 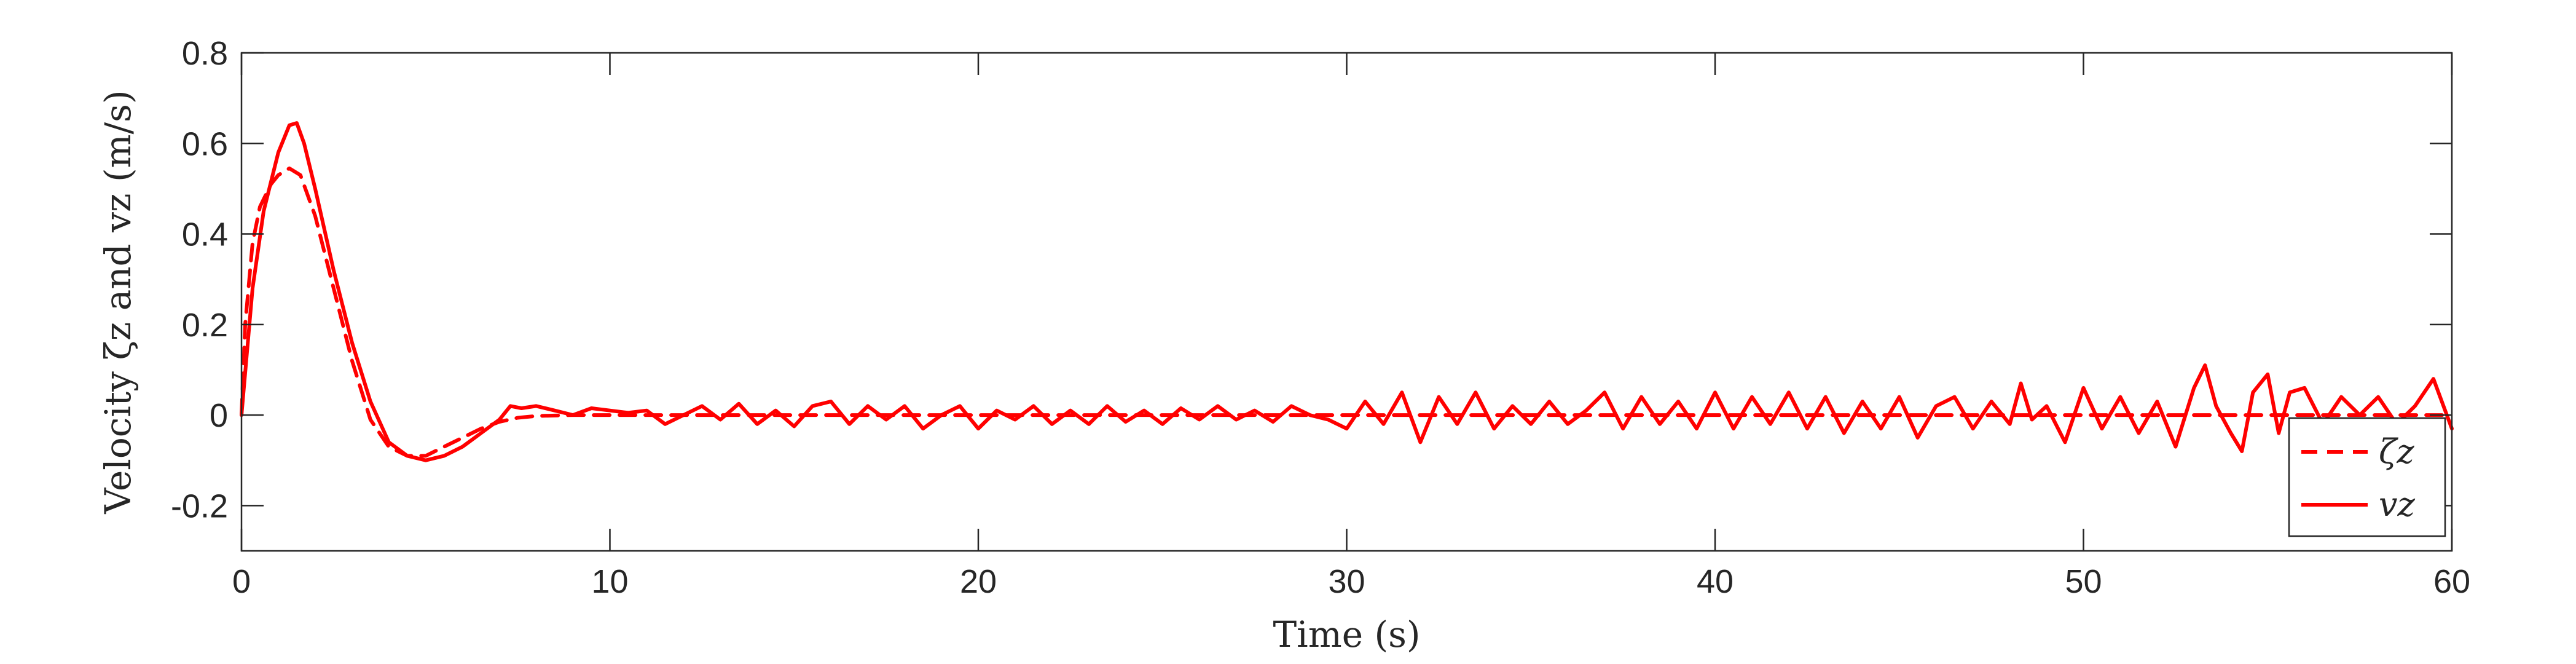 I want to click on x-tick-label: 20, so click(x=978, y=581).